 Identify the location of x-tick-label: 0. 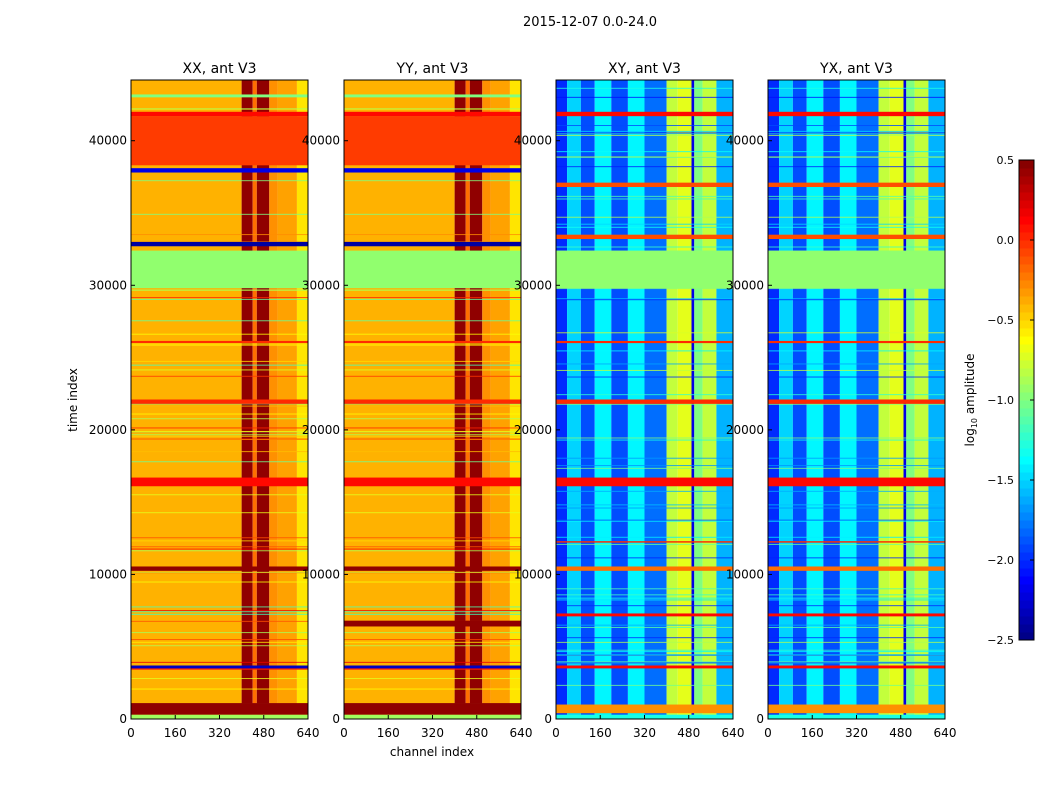
(768, 733).